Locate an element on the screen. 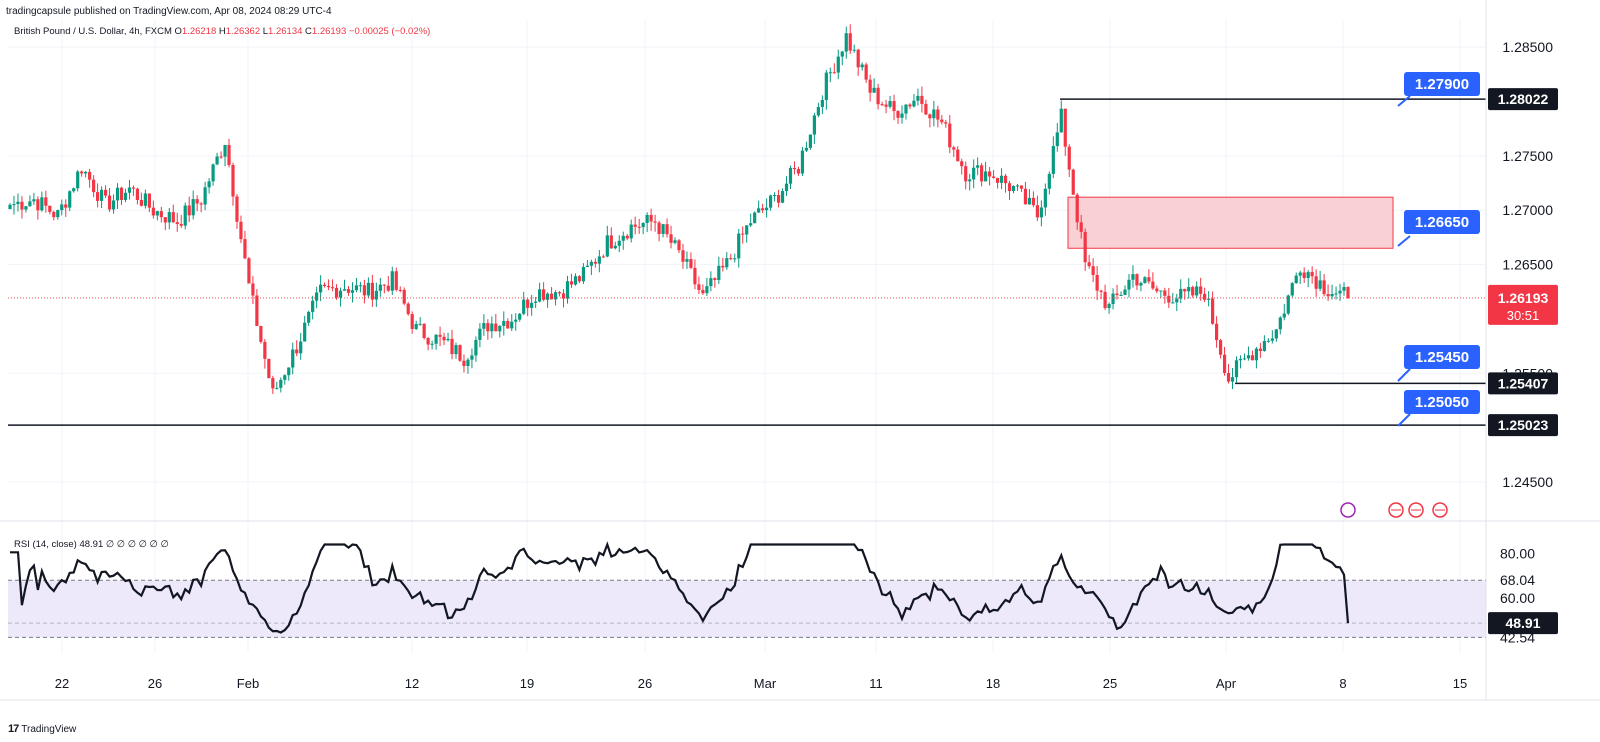 This screenshot has width=1600, height=742. rsi-current-tag is located at coordinates (1523, 623).